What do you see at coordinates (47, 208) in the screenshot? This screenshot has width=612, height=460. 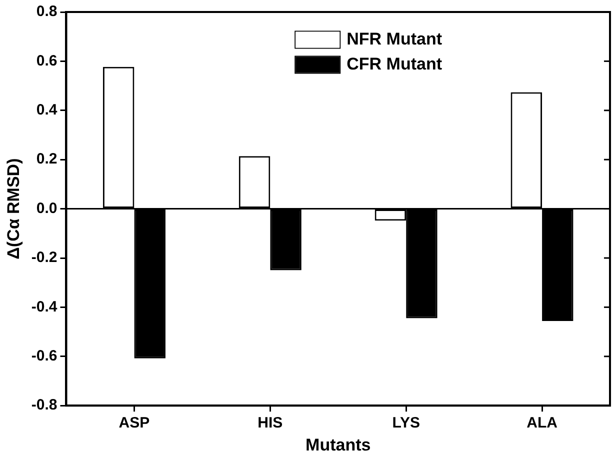 I see `y-tick-label: 0.0` at bounding box center [47, 208].